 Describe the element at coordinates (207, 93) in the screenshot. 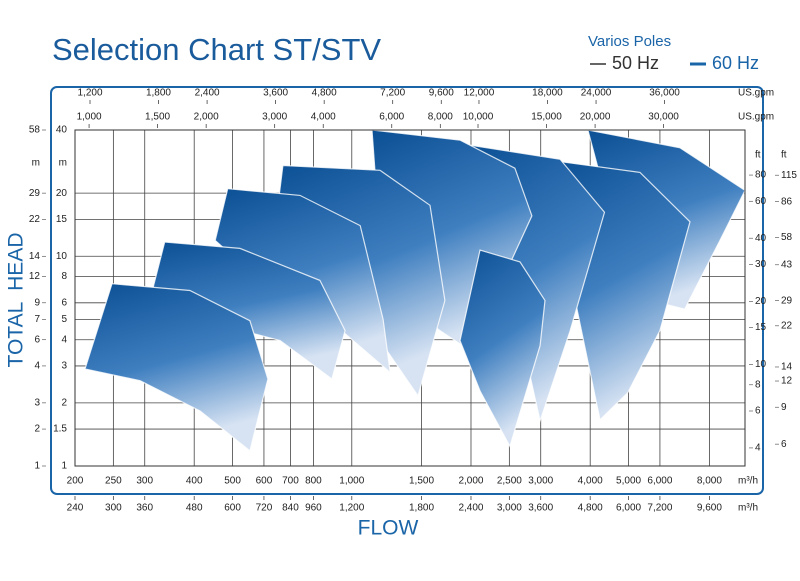

I see `x3-tick-label: 2,400` at that location.